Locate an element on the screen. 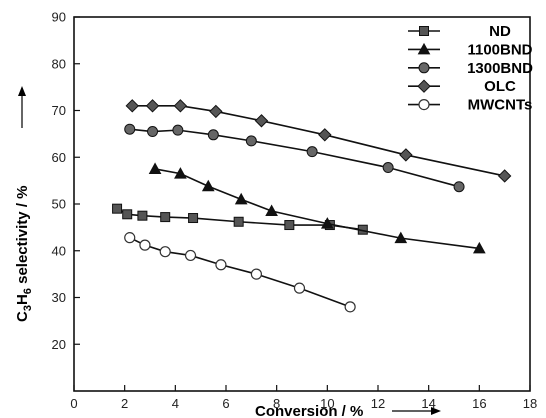 Image resolution: width=546 pixels, height=418 pixels. y-label-suffix: selectivity / % is located at coordinates (22, 237).